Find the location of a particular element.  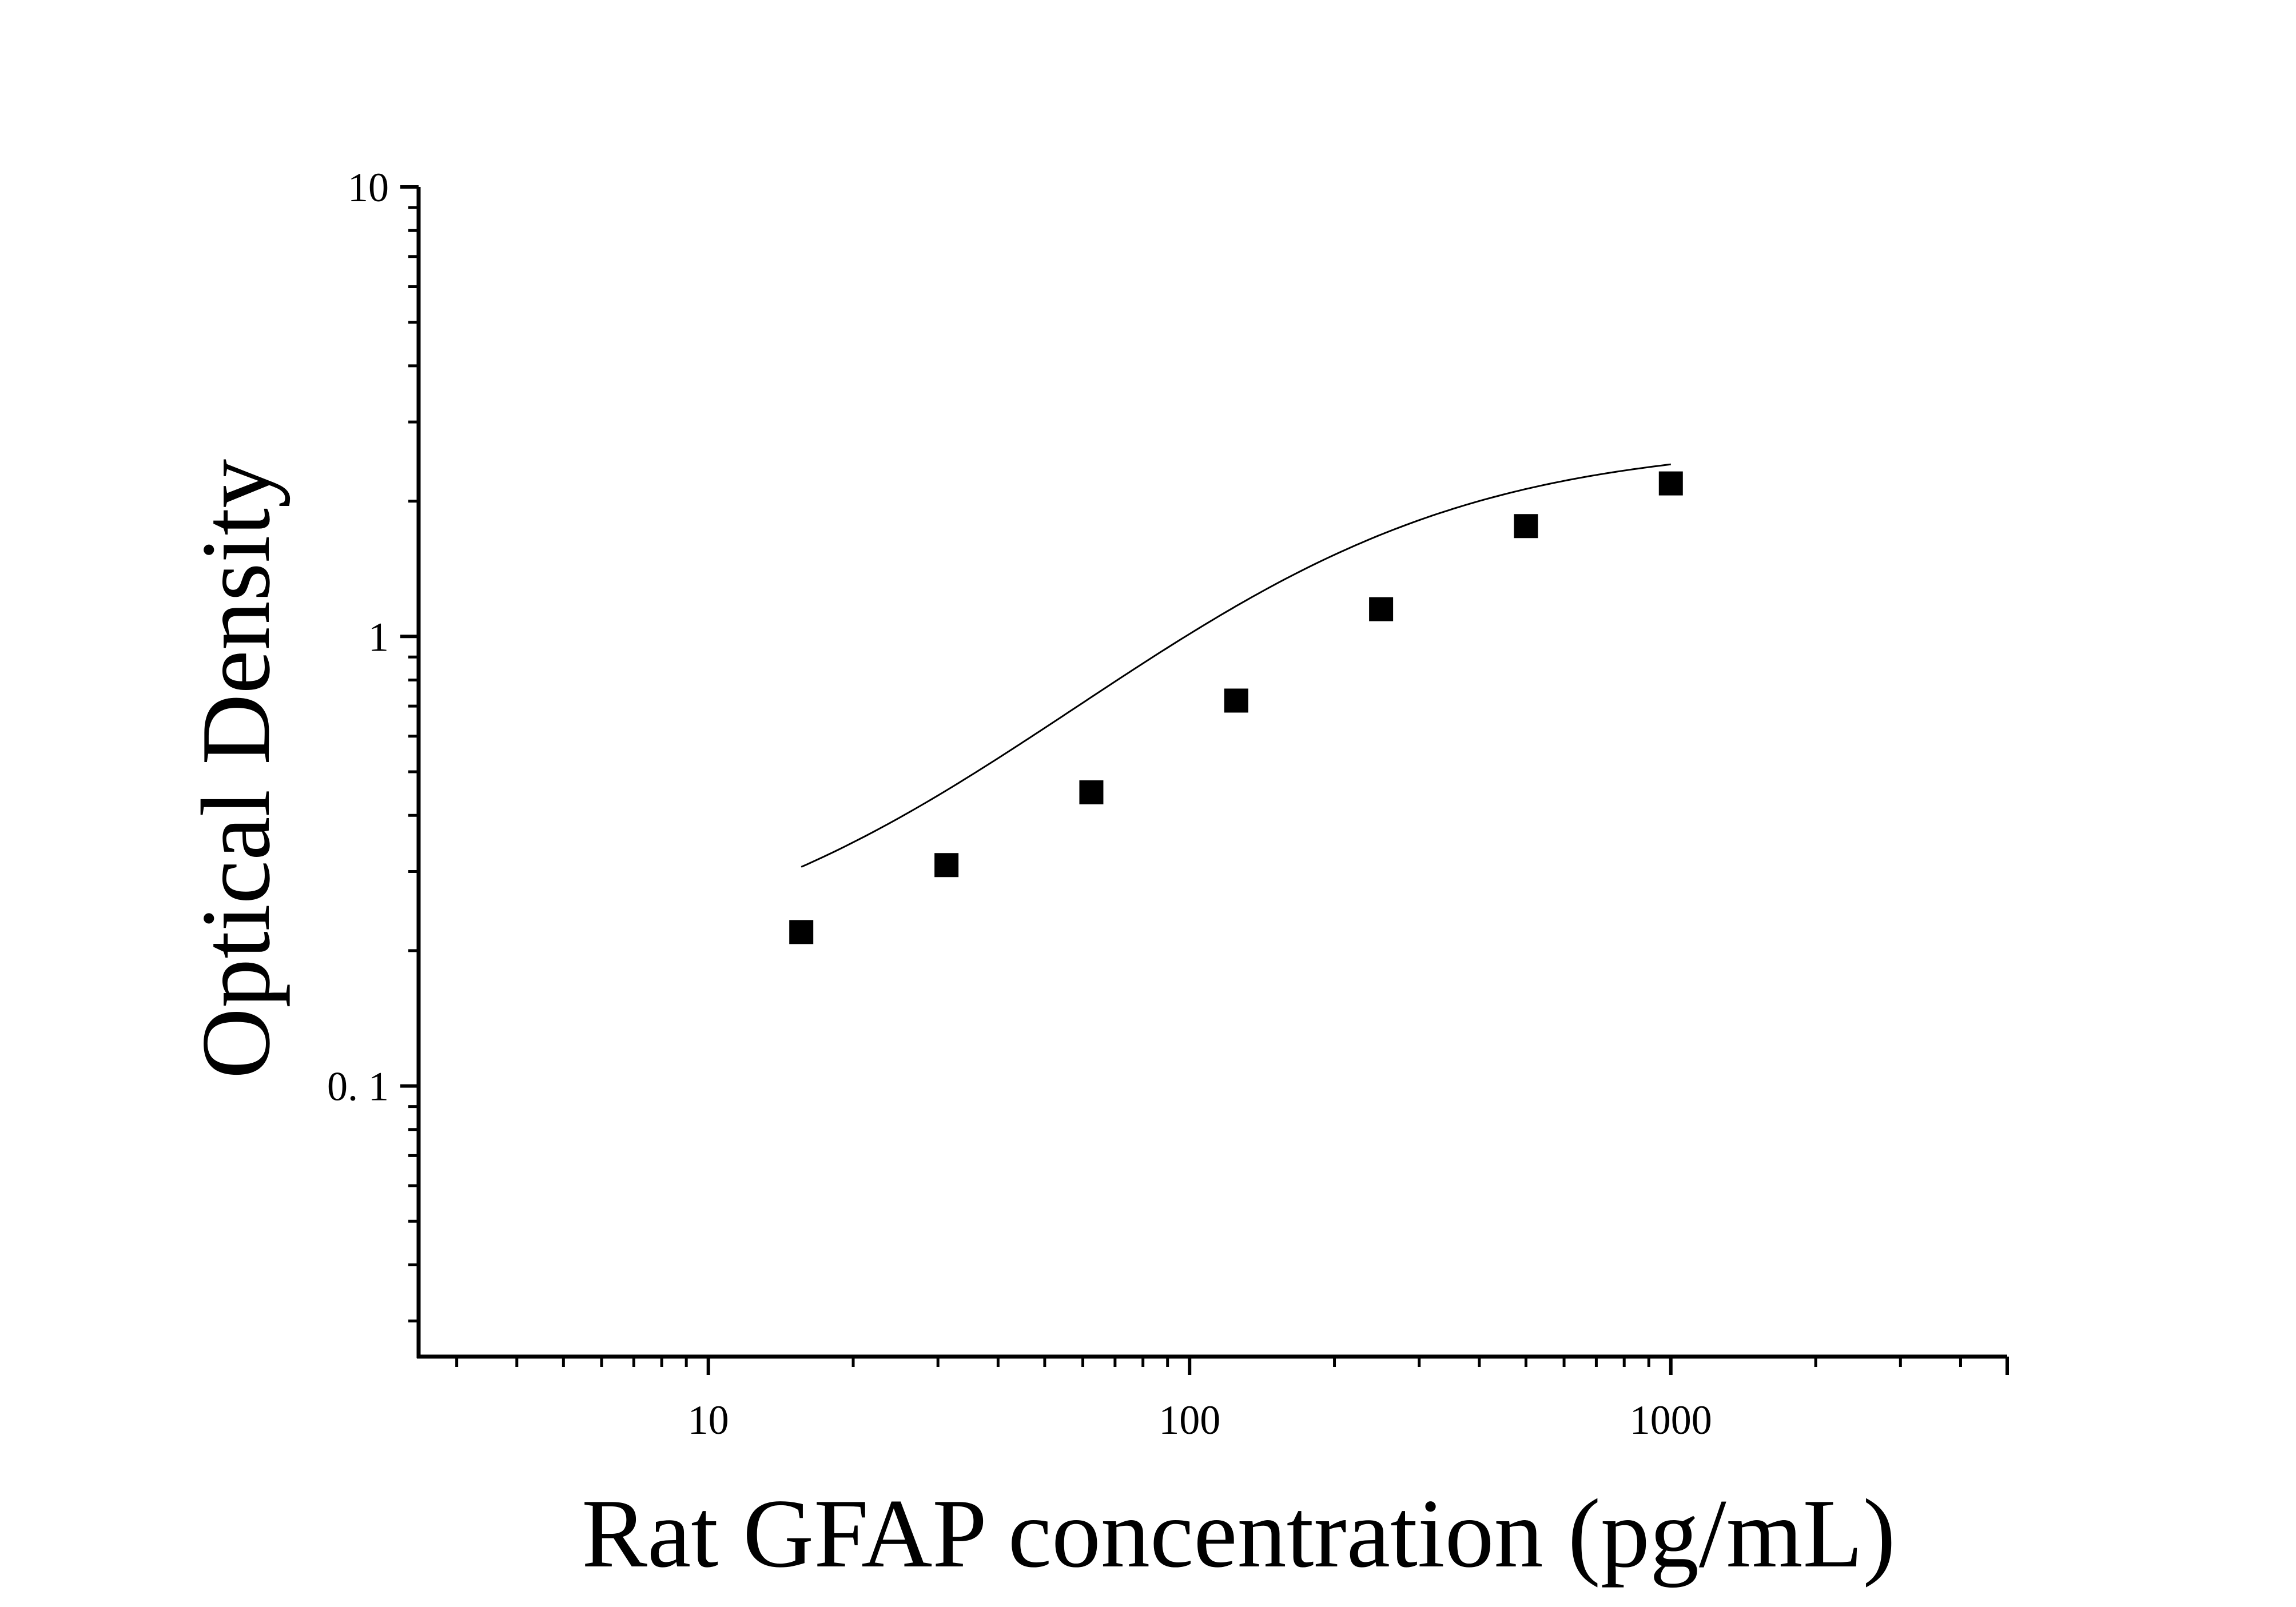

x-tick-label: 1000 is located at coordinates (1671, 1420).